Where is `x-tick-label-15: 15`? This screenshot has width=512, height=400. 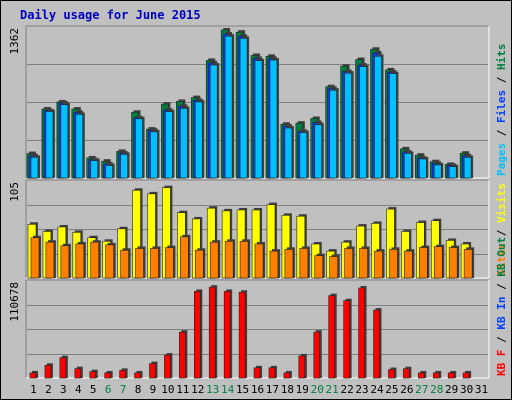 x-tick-label-15: 15 is located at coordinates (242, 389).